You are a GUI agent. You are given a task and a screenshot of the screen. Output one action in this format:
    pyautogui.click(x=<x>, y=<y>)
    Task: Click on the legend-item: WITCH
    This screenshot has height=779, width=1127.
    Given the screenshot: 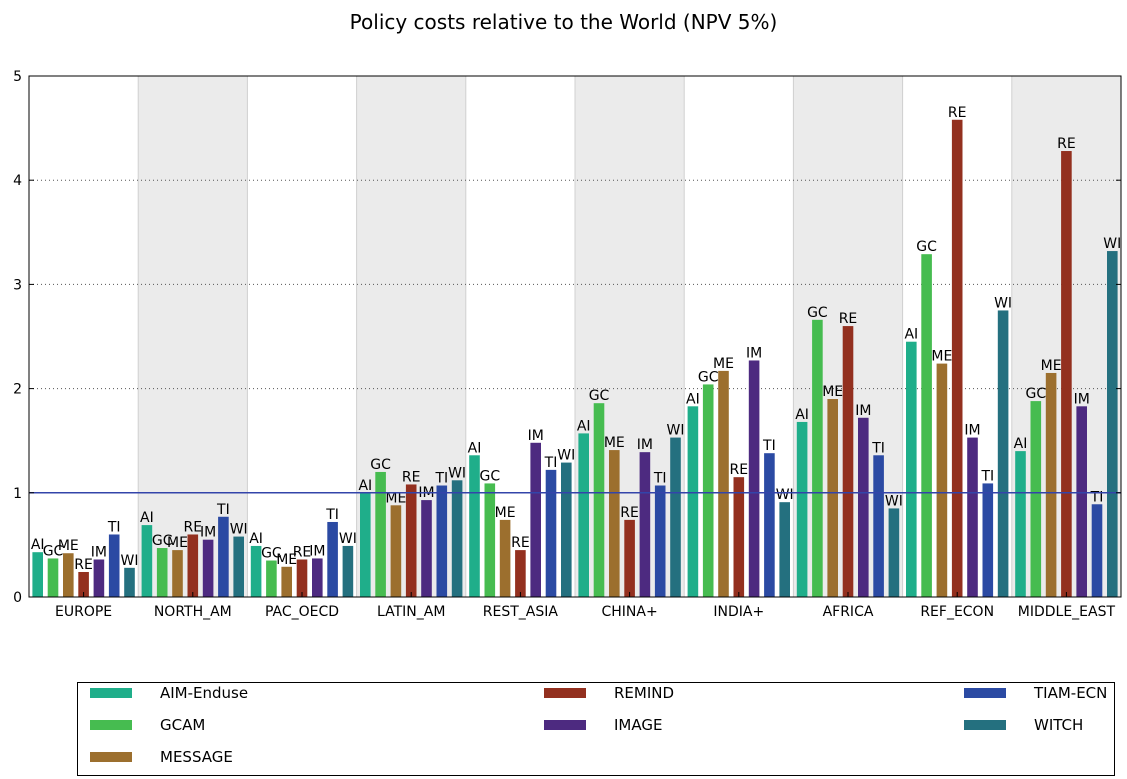 What is the action you would take?
    pyautogui.click(x=1023, y=725)
    